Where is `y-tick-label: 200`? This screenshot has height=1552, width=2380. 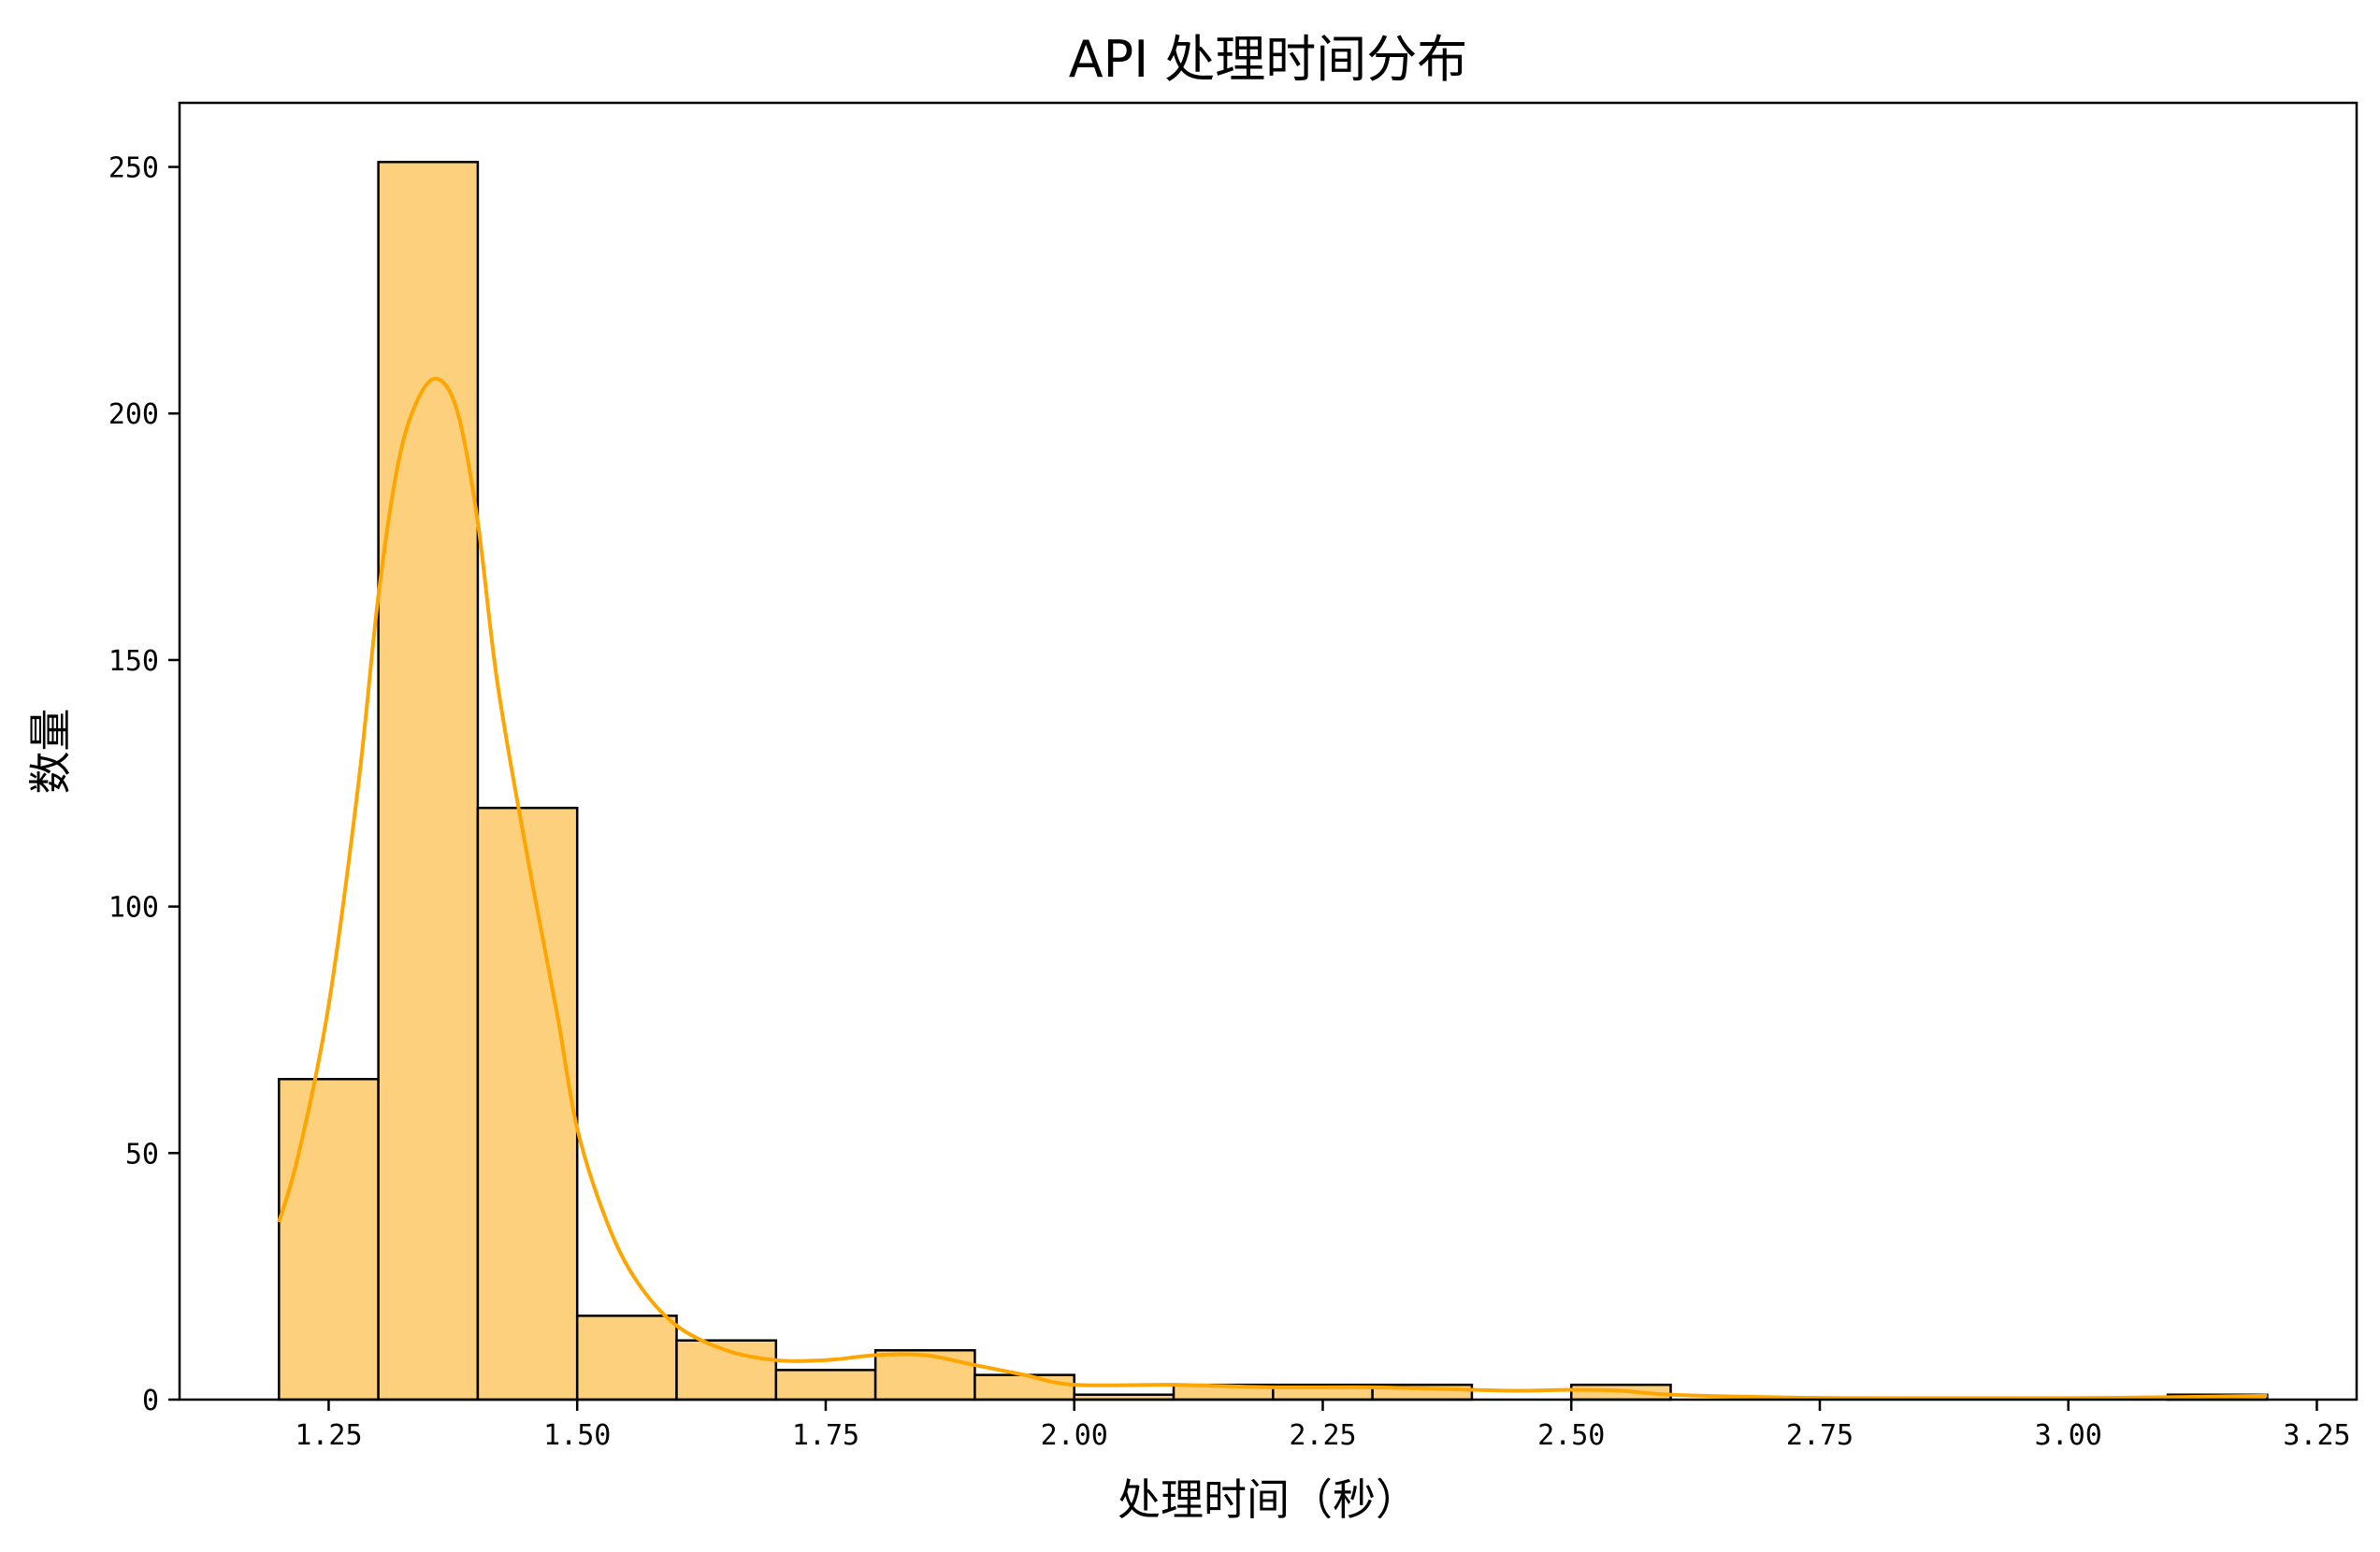
y-tick-label: 200 is located at coordinates (133, 414).